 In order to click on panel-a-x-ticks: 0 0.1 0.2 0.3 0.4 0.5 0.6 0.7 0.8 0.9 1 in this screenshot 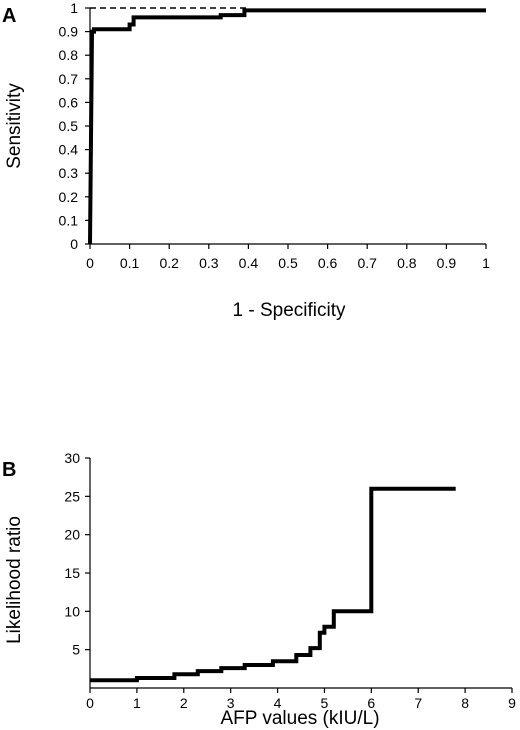, I will do `click(288, 257)`.